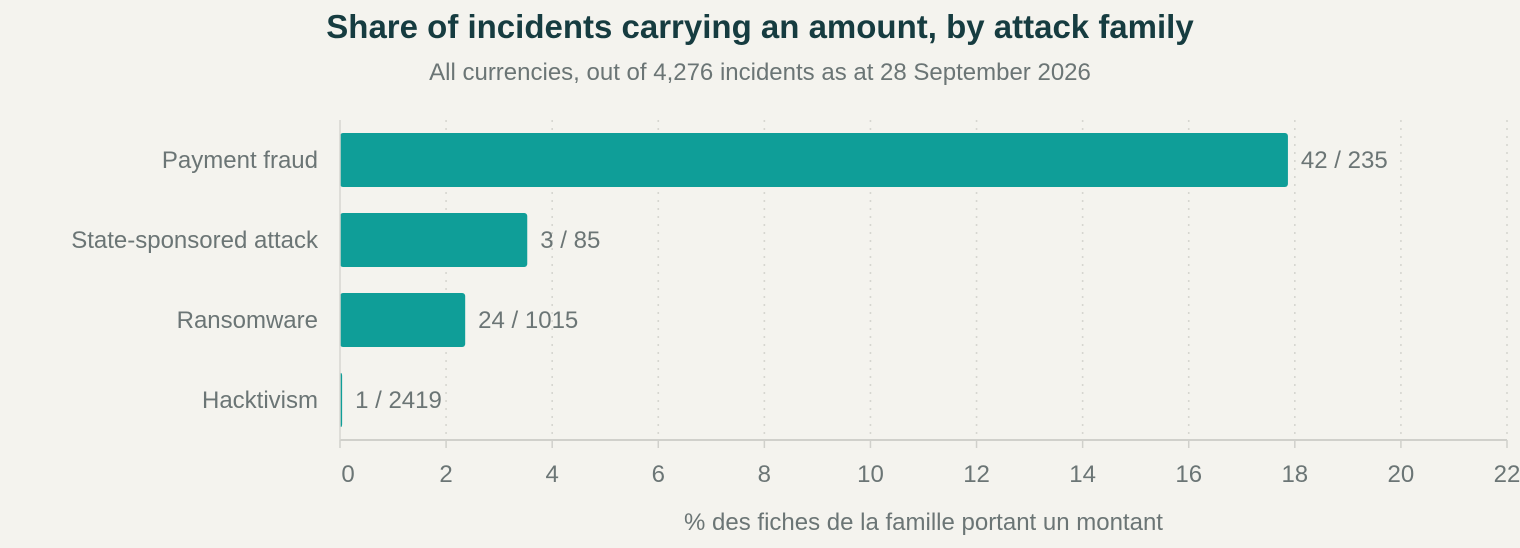  Describe the element at coordinates (247, 320) in the screenshot. I see `category-label: Ransomware` at that location.